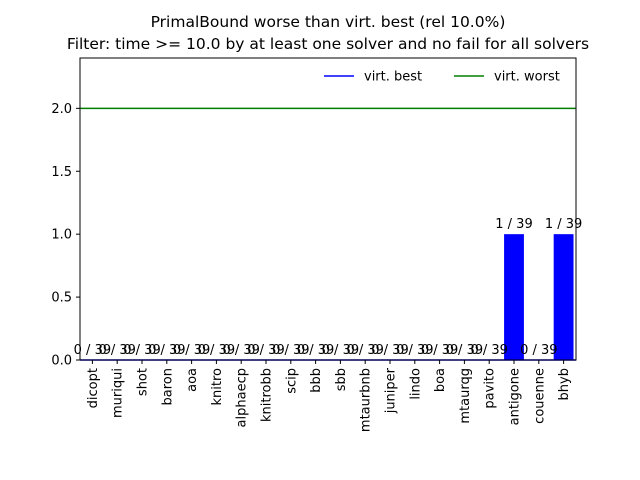 The width and height of the screenshot is (640, 480). What do you see at coordinates (465, 396) in the screenshot?
I see `x-tick-label-mtaurqg: mtaurqg` at bounding box center [465, 396].